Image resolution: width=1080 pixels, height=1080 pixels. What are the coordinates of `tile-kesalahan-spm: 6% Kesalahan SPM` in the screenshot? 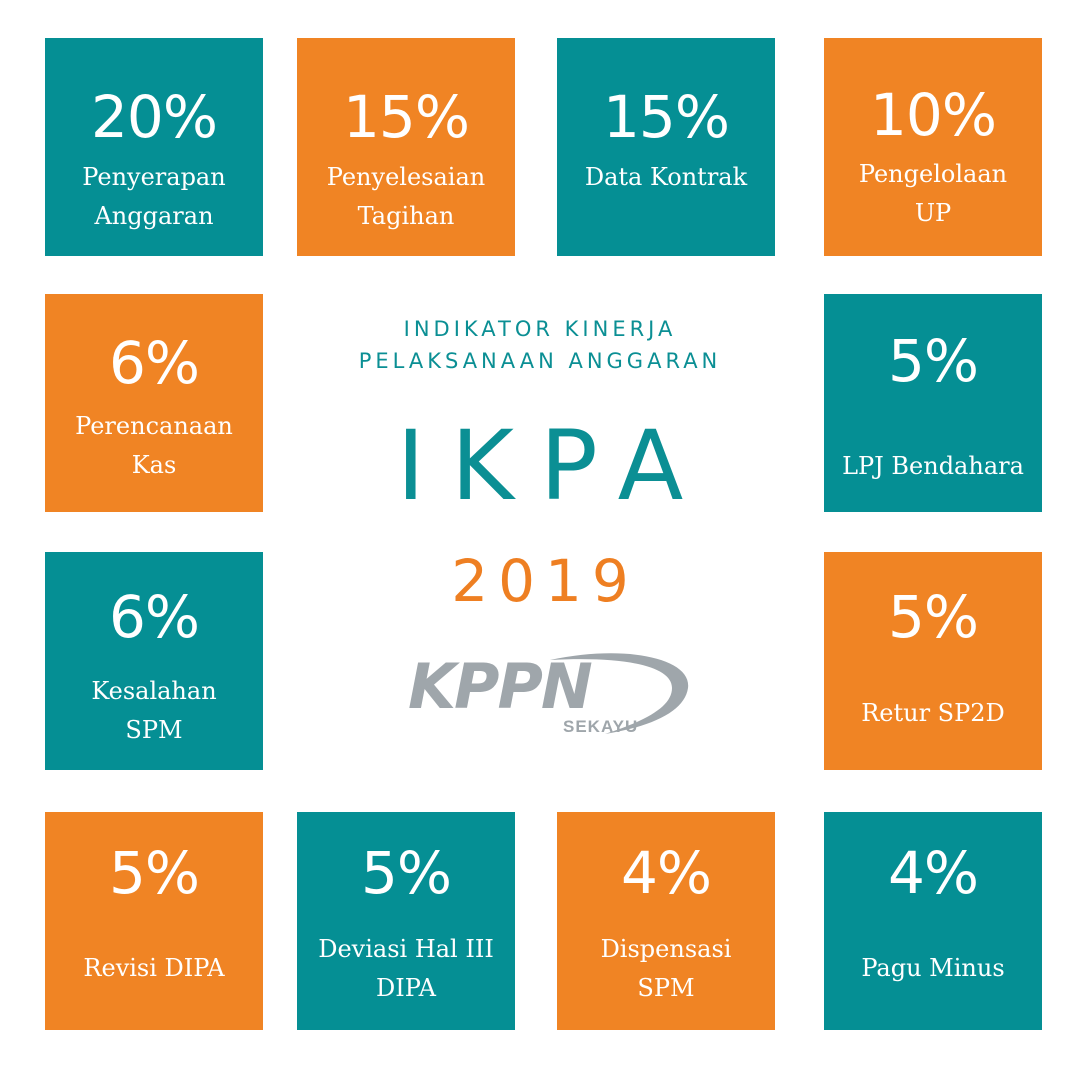 It's located at (154, 661).